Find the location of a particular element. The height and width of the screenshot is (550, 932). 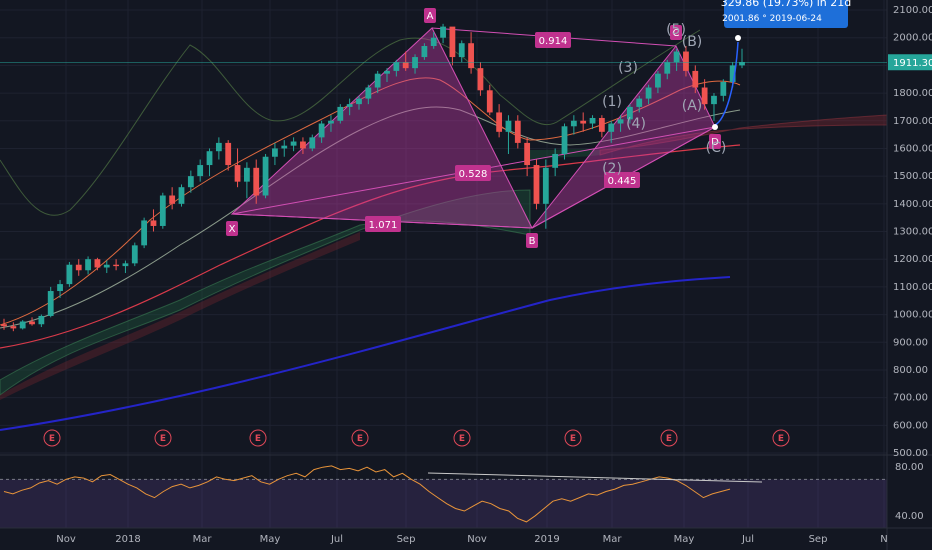

time-axis: Nov 2018 Mar May Jul Sep Nov 2019 Mar May Jul Sep N is located at coordinates (466, 536).